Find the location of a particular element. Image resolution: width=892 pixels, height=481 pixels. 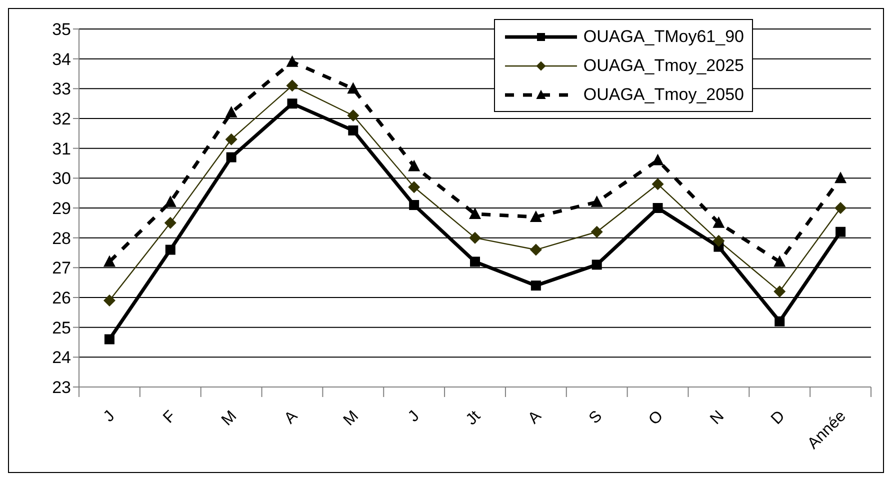

y-tick-label: 33 is located at coordinates (61, 89).